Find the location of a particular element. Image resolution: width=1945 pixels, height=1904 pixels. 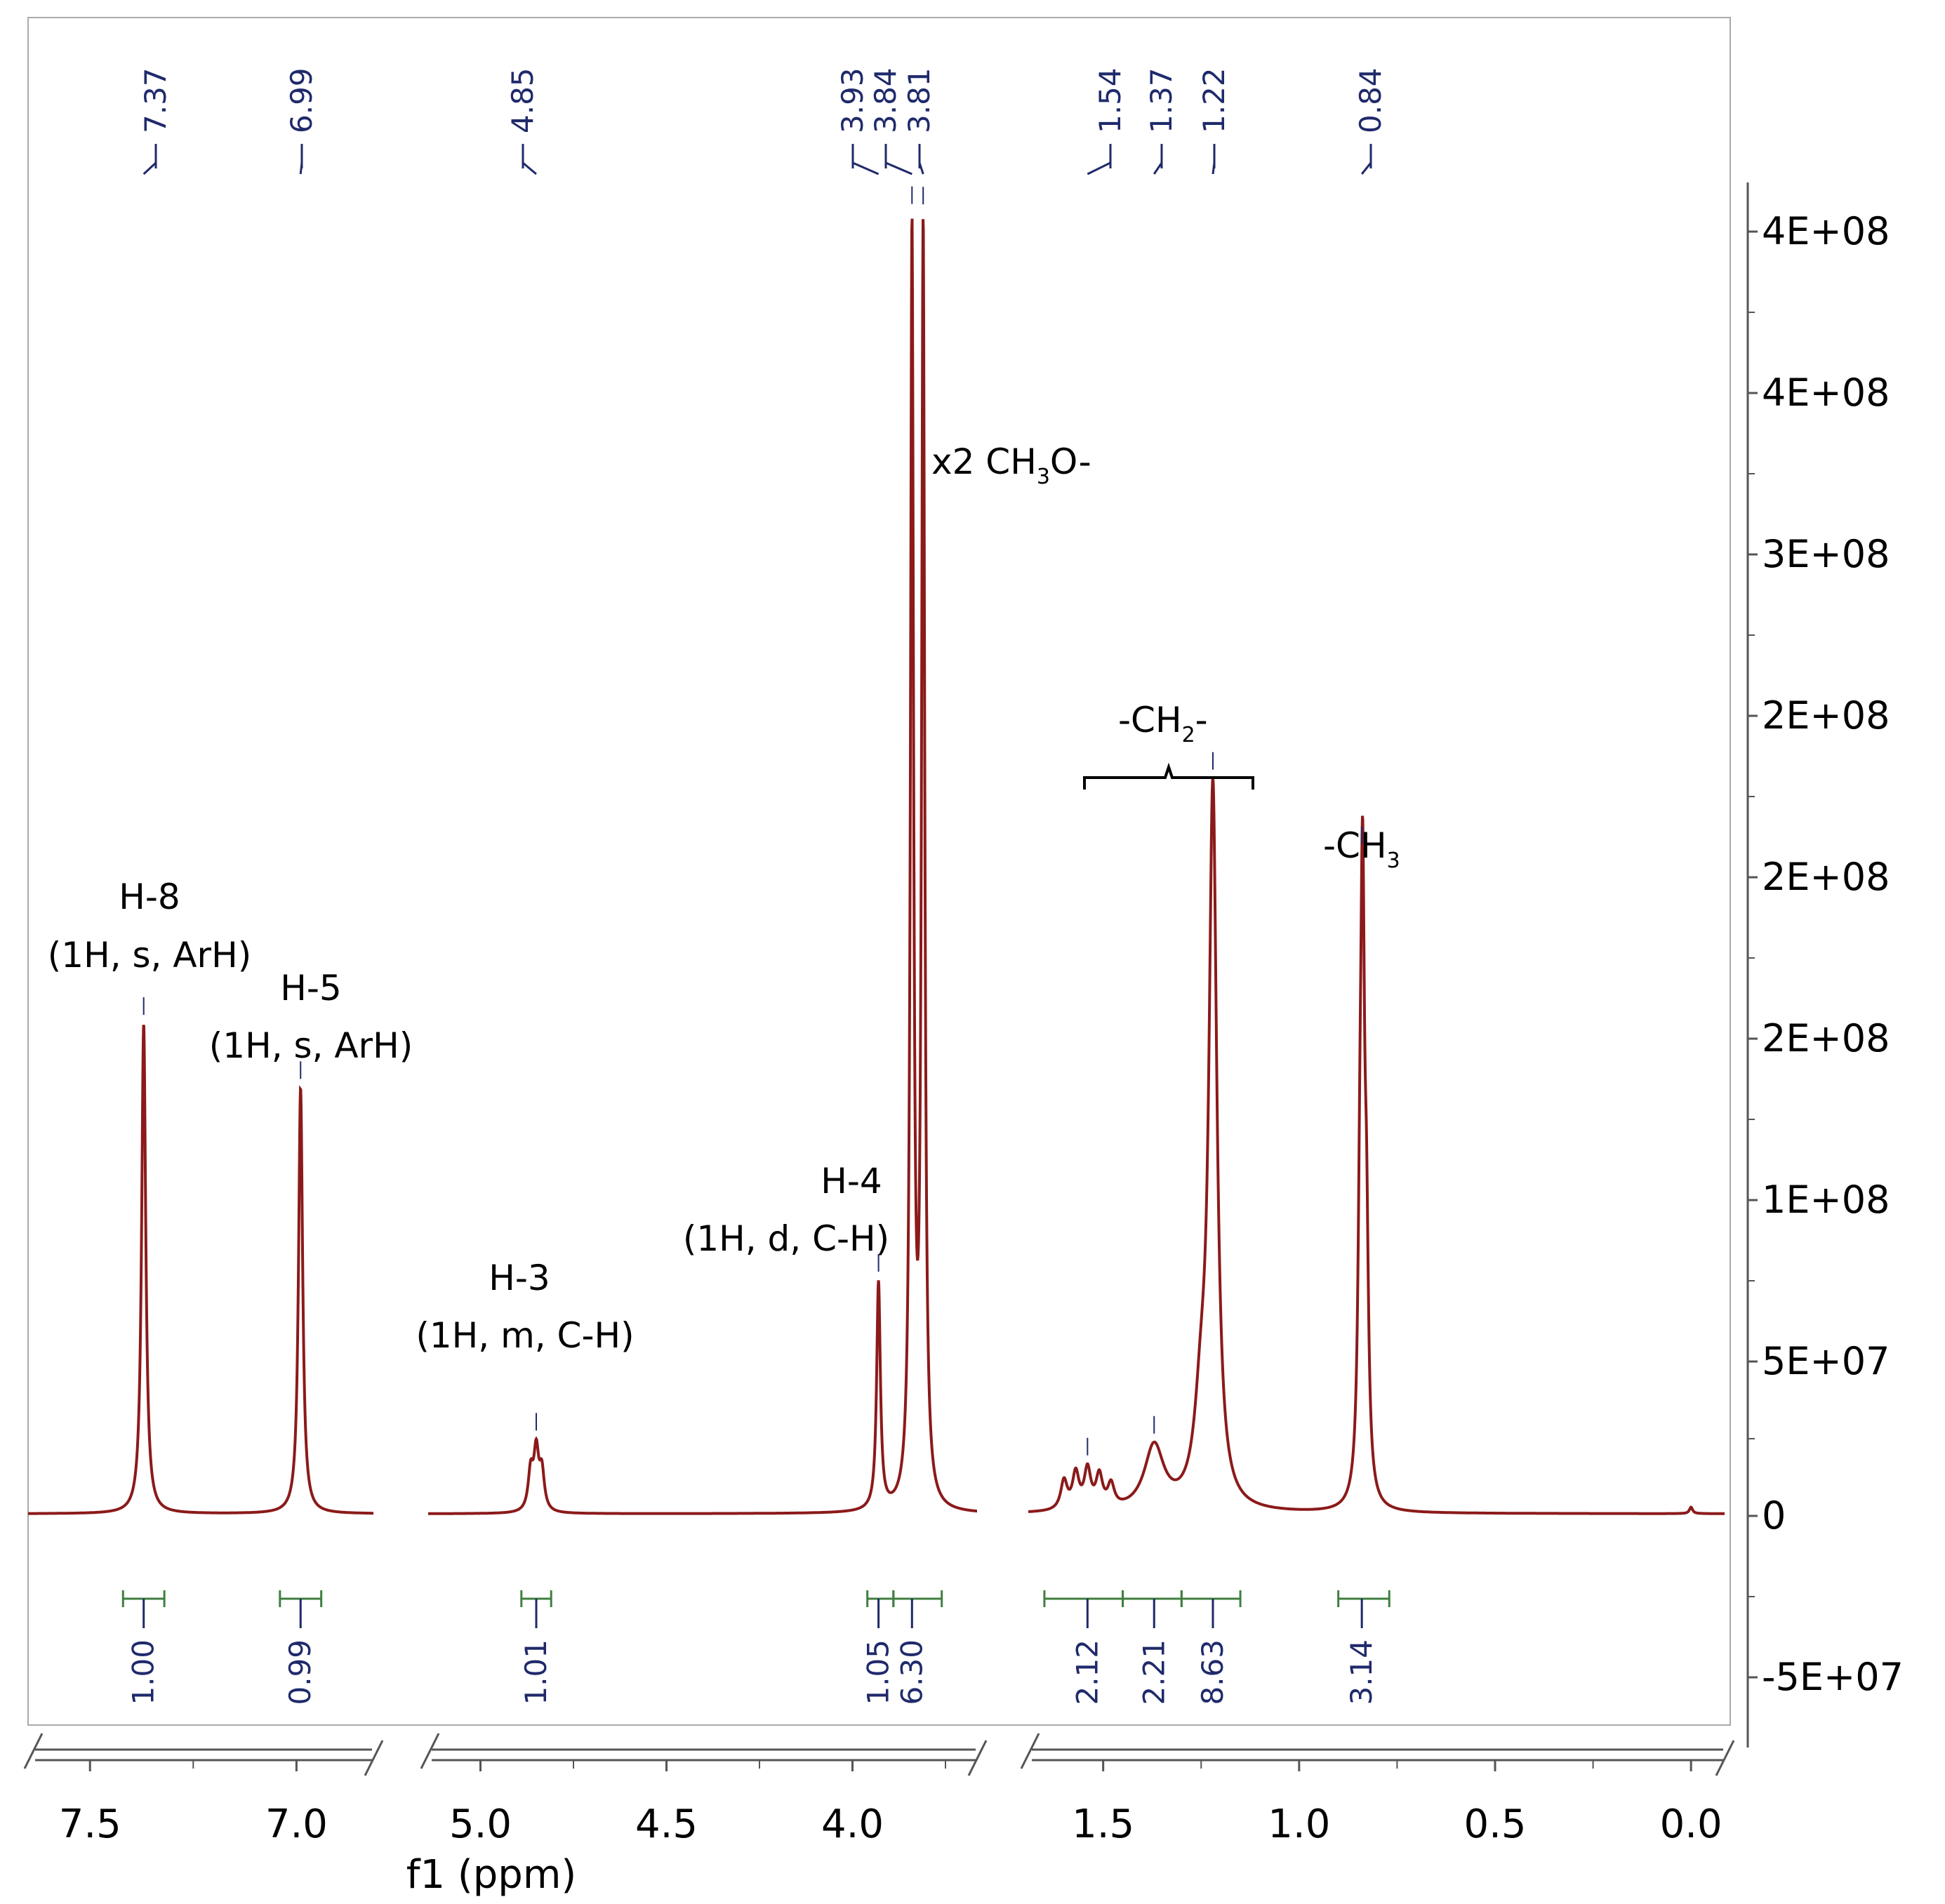

integral-3: 1.01 is located at coordinates (536, 1647).